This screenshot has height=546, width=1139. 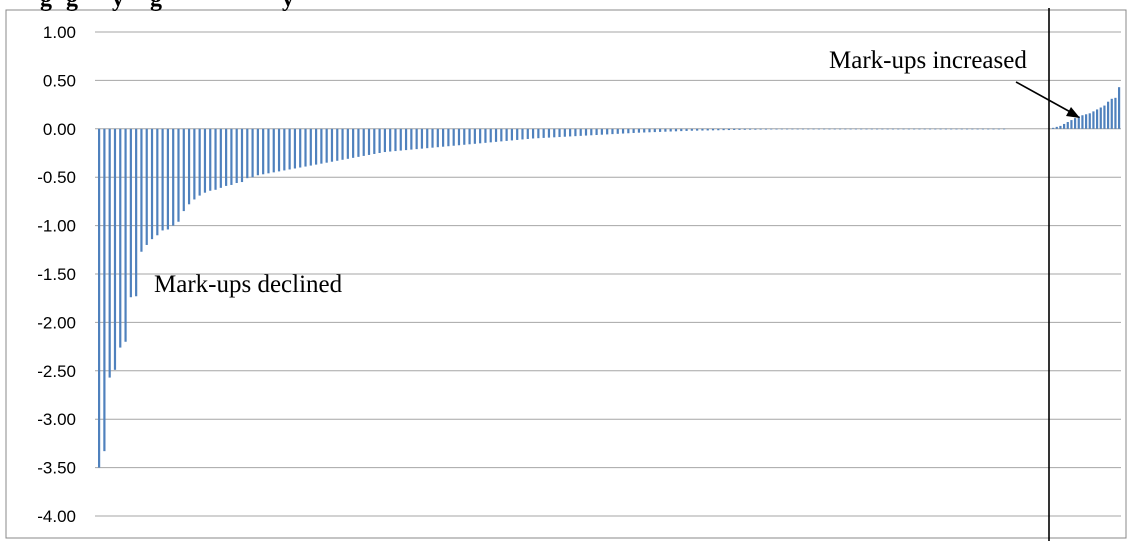 I want to click on y-tick-label: 0.50, so click(x=59, y=80).